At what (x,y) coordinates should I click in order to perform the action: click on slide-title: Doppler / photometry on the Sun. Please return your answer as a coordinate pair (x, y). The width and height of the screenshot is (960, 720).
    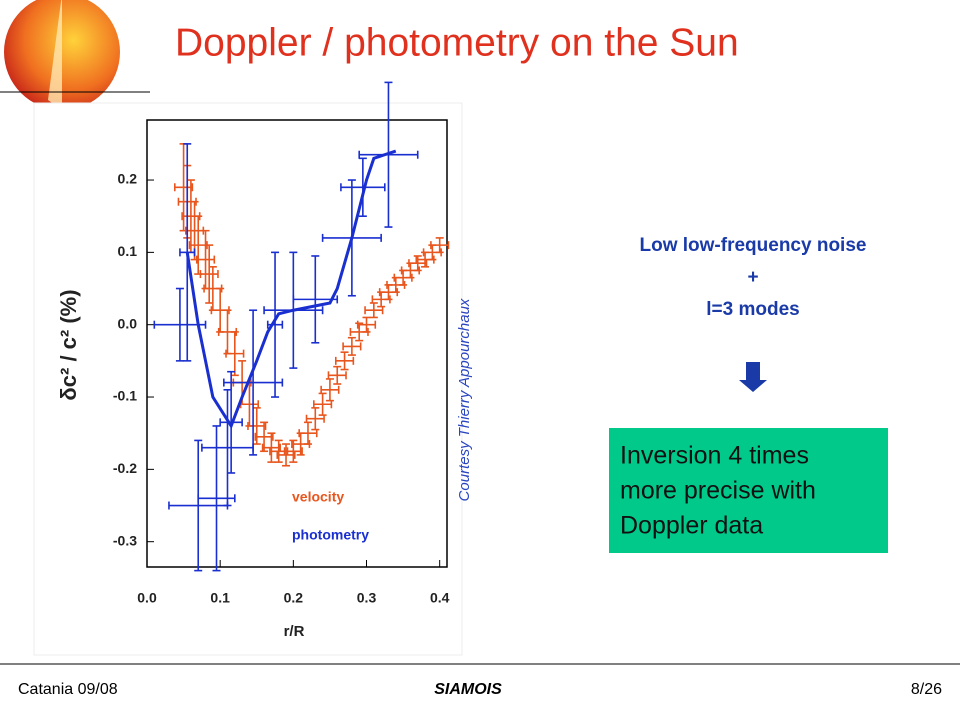
    Looking at the image, I should click on (457, 42).